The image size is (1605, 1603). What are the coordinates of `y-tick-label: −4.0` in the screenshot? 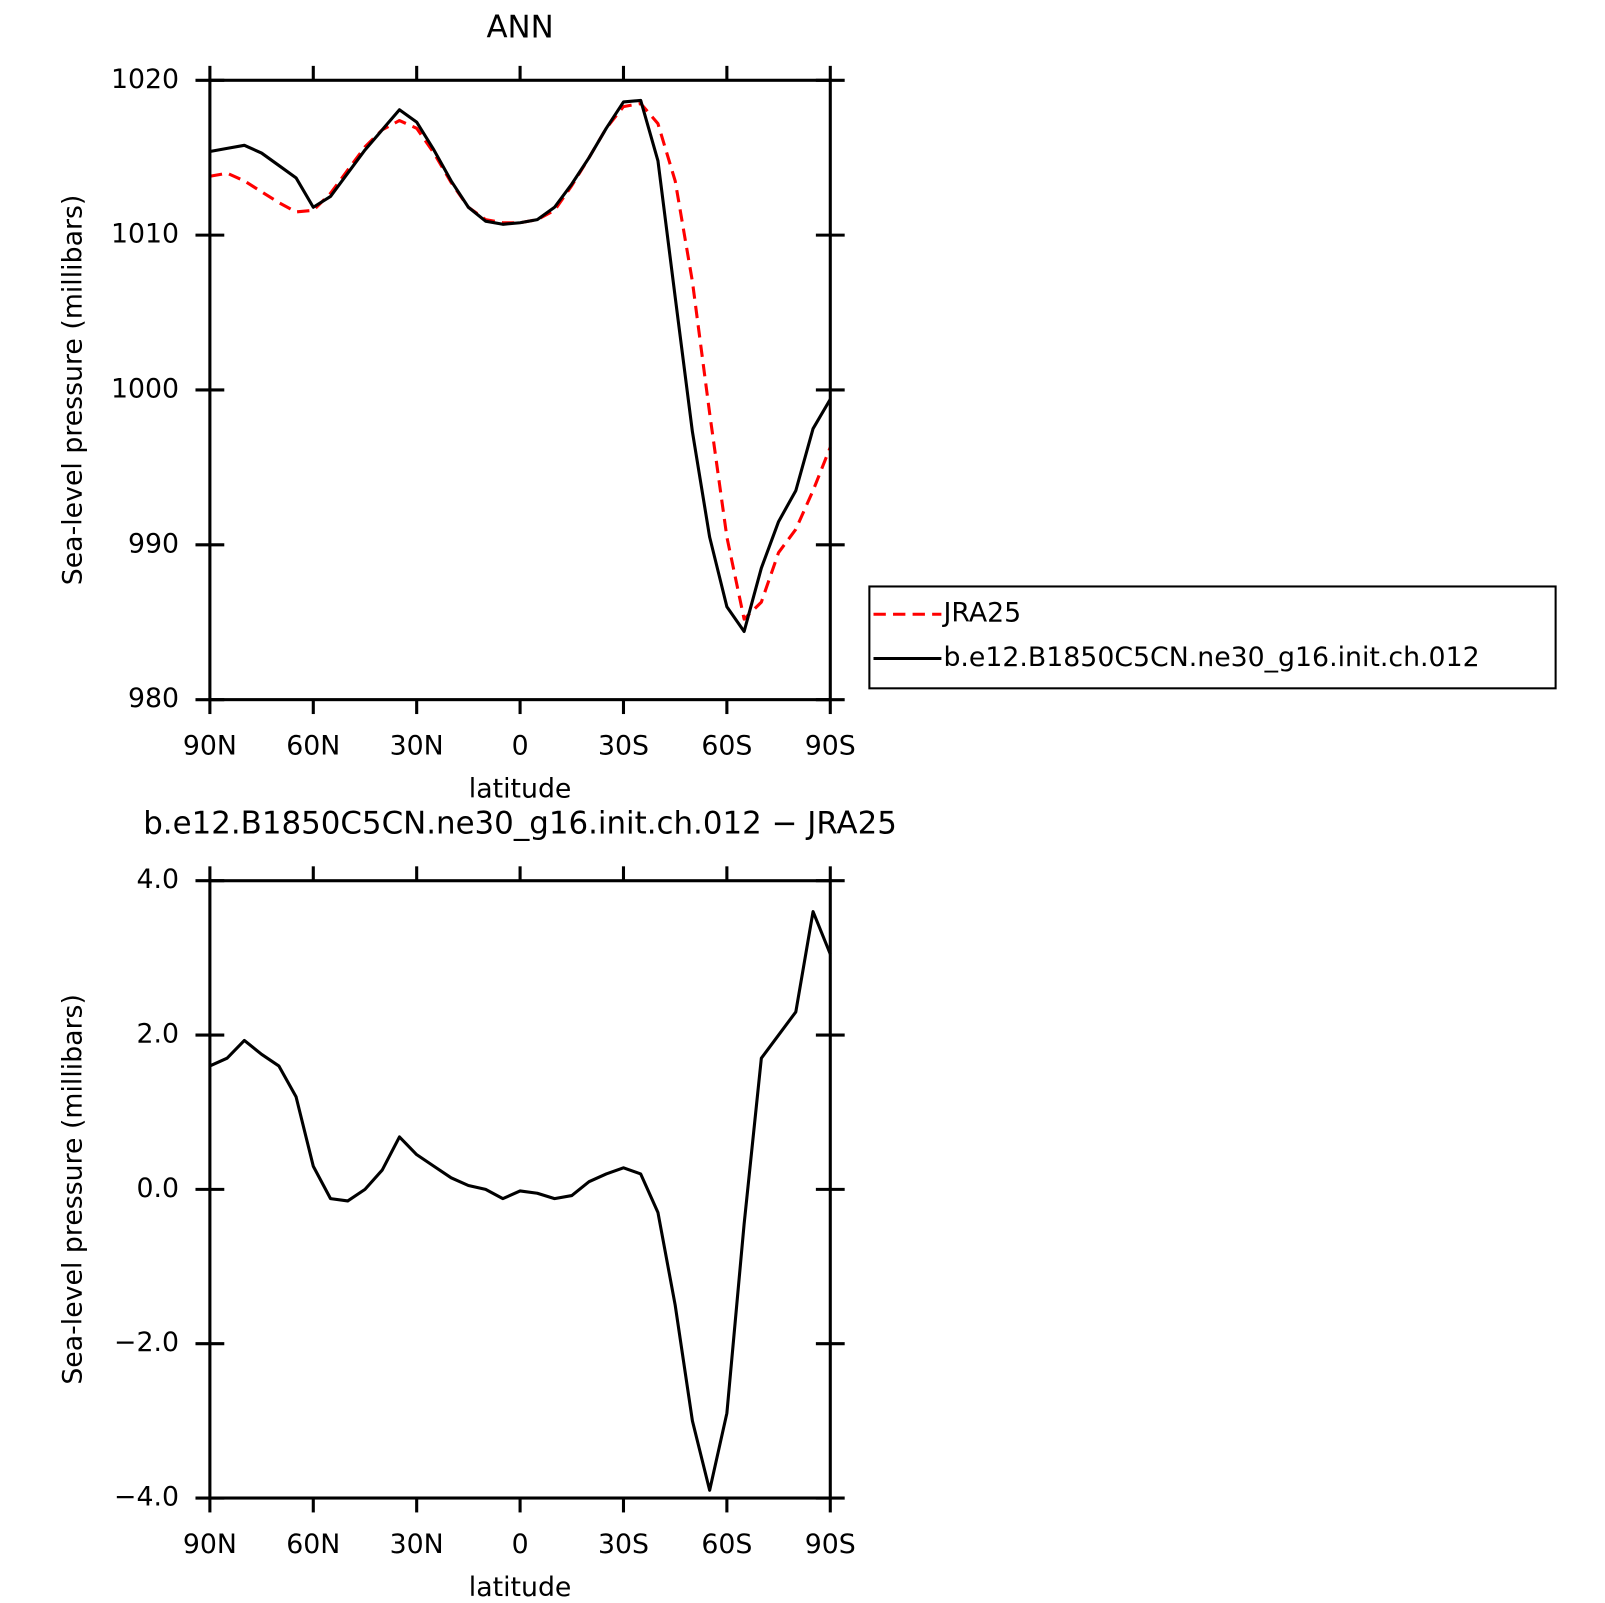 It's located at (146, 1497).